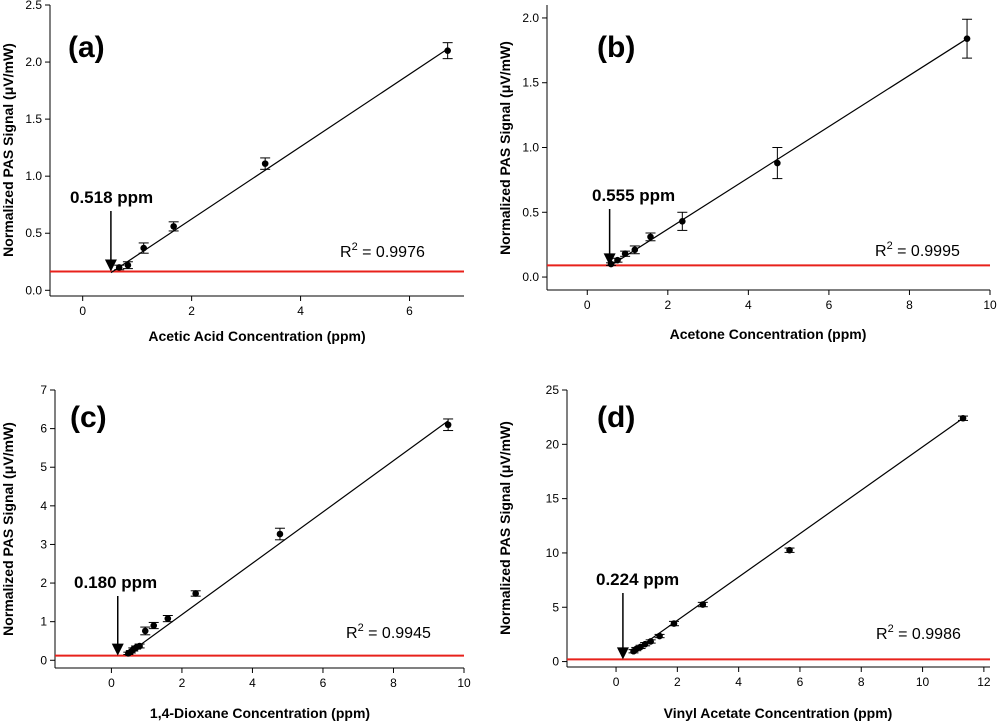 The width and height of the screenshot is (1000, 726). Describe the element at coordinates (260, 713) in the screenshot. I see `x-axis-title: 1,4-Dioxane Concentration (ppm)` at that location.